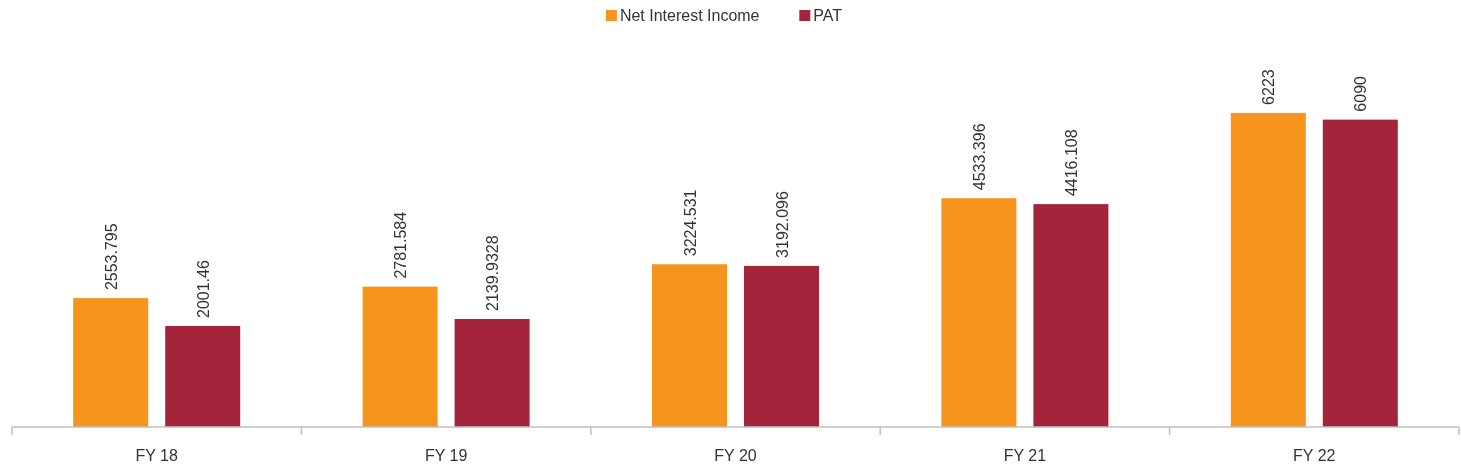 The width and height of the screenshot is (1461, 472). I want to click on legend-label: Net Interest Income, so click(689, 15).